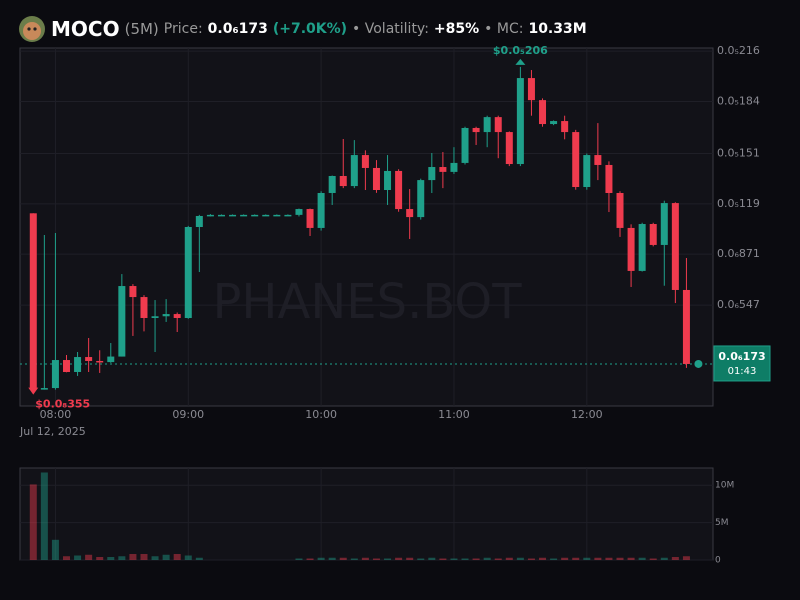 The height and width of the screenshot is (600, 800). What do you see at coordinates (587, 414) in the screenshot?
I see `x-tick-label: 12:00` at bounding box center [587, 414].